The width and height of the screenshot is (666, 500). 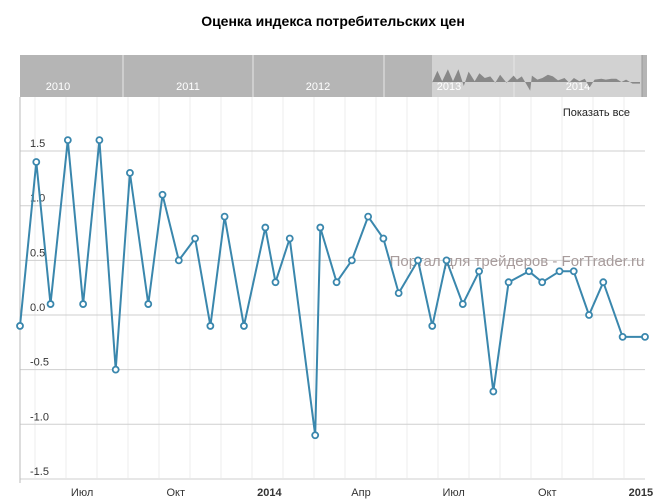 I want to click on range-navigator: 2010 2011 2012 2013 2014, so click(x=333, y=76).